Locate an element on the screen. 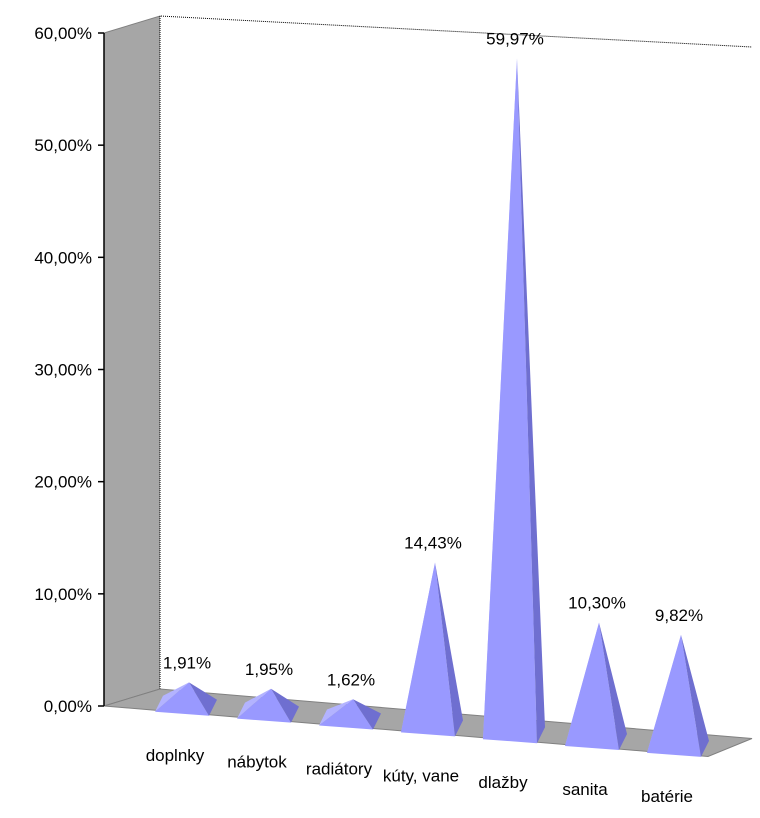  category-label: radiátory is located at coordinates (339, 768).